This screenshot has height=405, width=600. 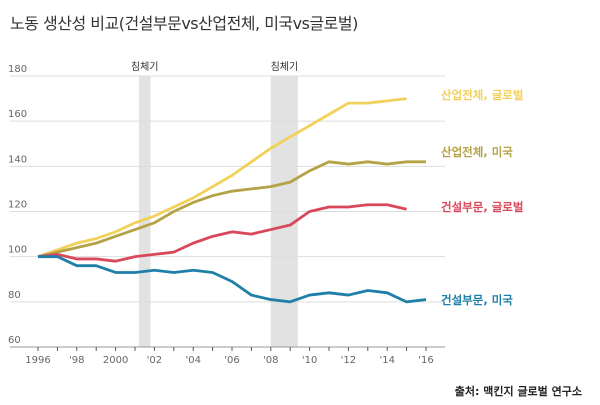 I want to click on chart-title: 노동 생산성 비교(건설부문vs산업전체, 미국vs글로벌), so click(x=184, y=23).